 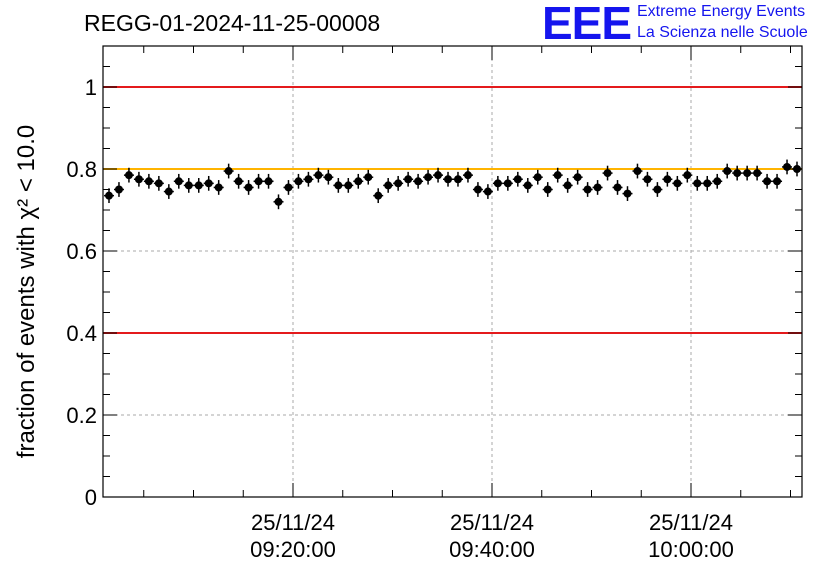 What do you see at coordinates (81, 333) in the screenshot?
I see `y-tick-label: 0.4` at bounding box center [81, 333].